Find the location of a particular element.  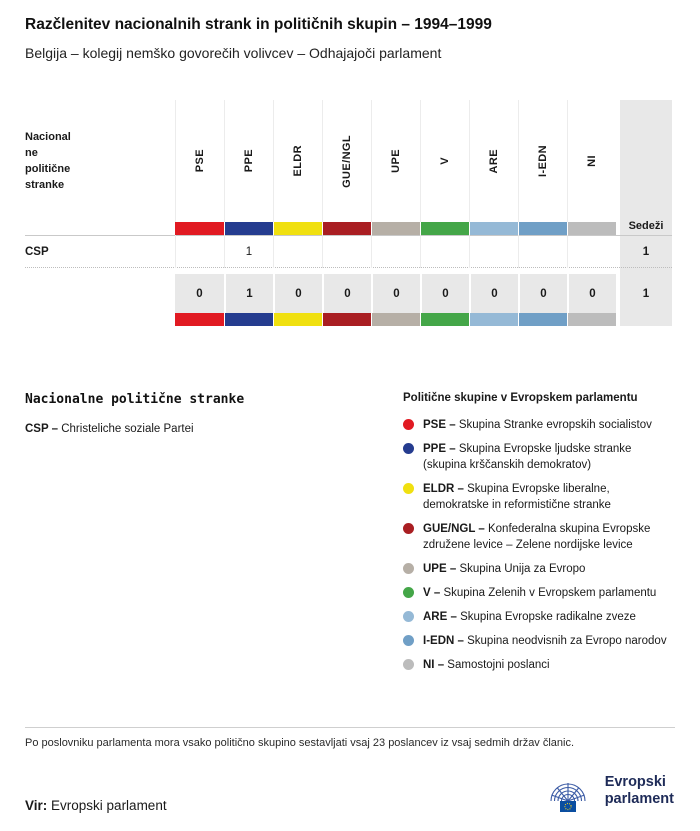

color-bar-bottom-upe is located at coordinates (395, 319).